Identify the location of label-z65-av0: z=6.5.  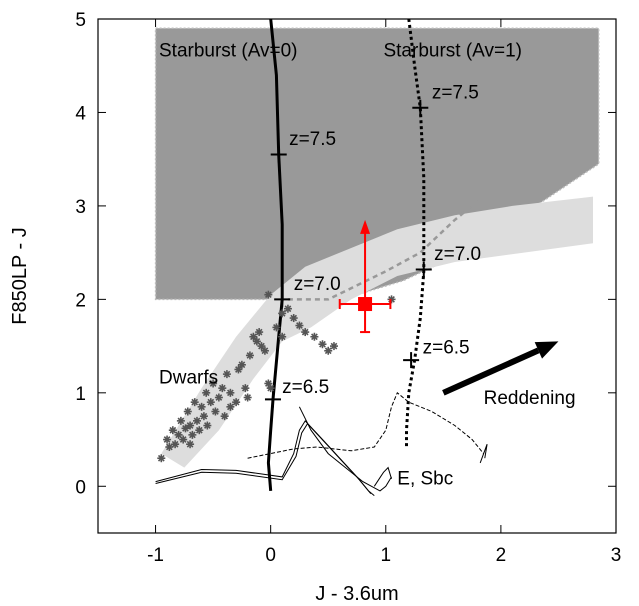
(305, 387).